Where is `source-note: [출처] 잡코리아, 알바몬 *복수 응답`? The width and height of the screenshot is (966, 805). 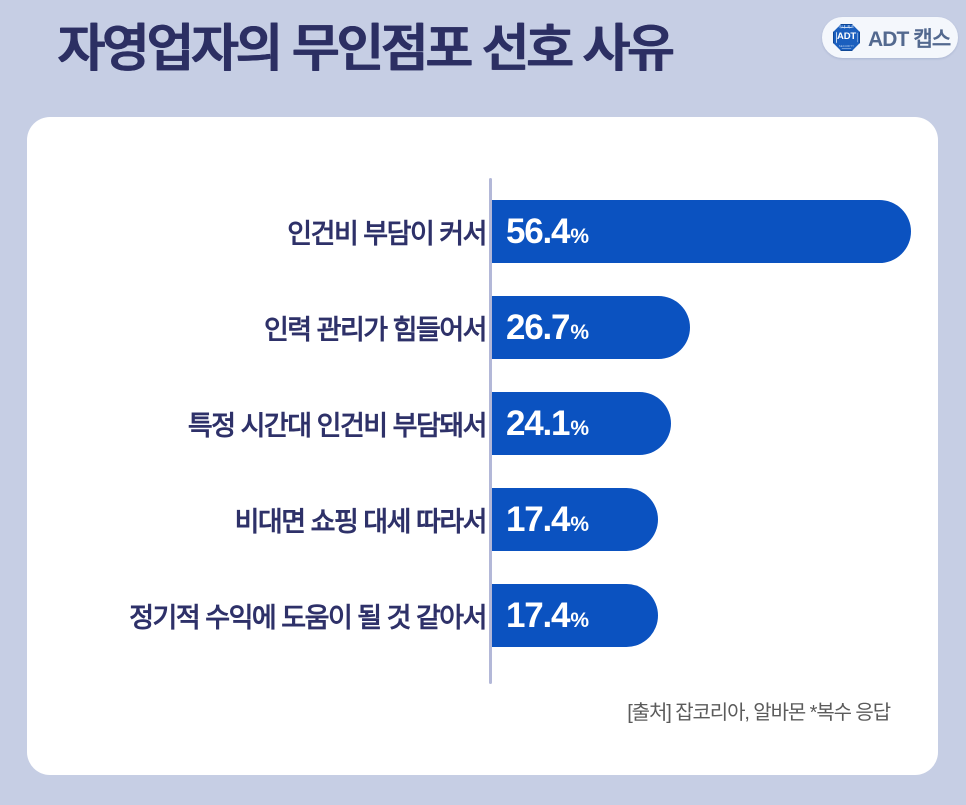 source-note: [출처] 잡코리아, 알바몬 *복수 응답 is located at coordinates (759, 713).